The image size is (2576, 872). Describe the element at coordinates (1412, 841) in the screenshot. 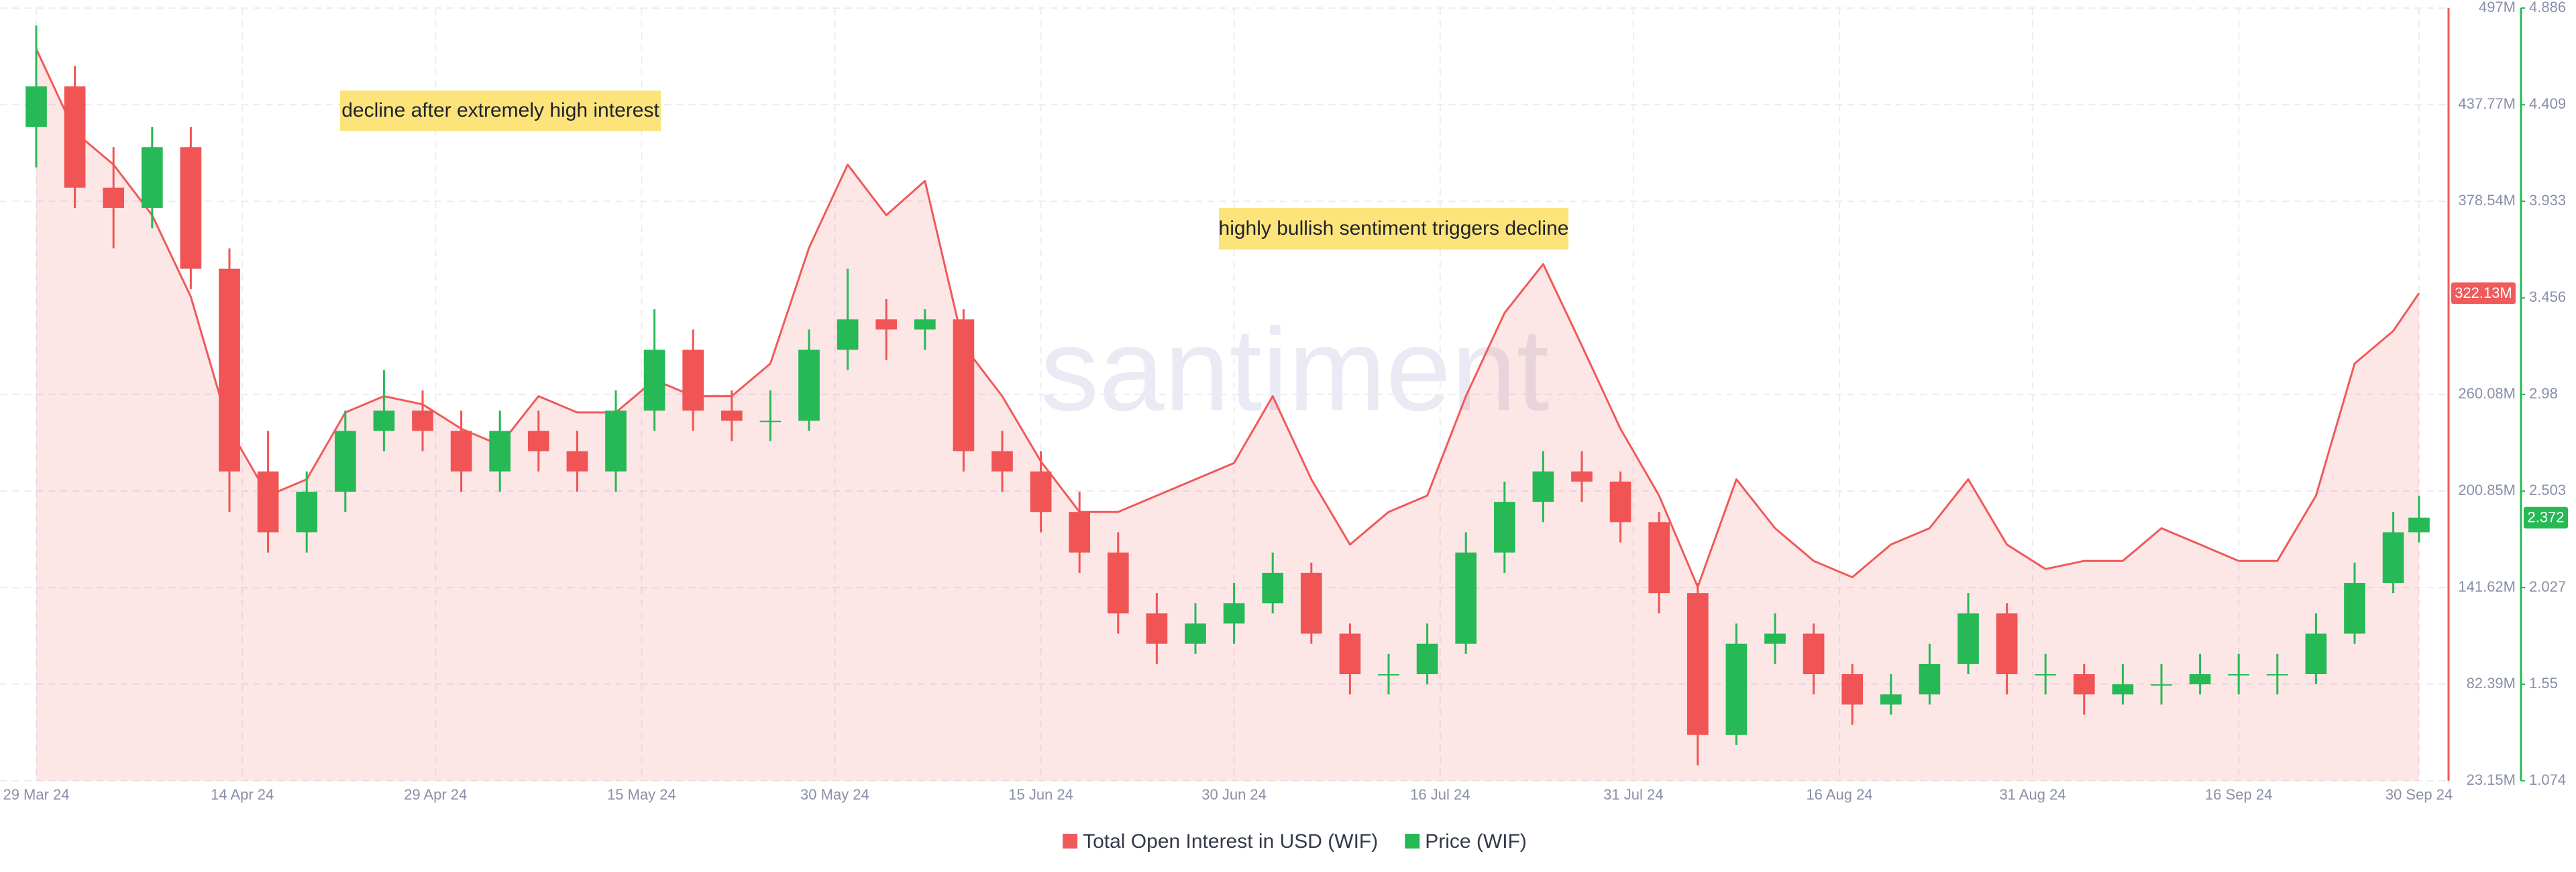

I see `legend-swatch` at that location.